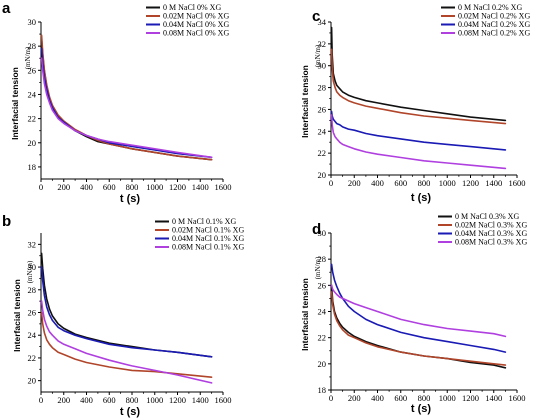  Describe the element at coordinates (494, 16) in the screenshot. I see `legend-label: 0.02M NaCl 0.2% XG` at that location.